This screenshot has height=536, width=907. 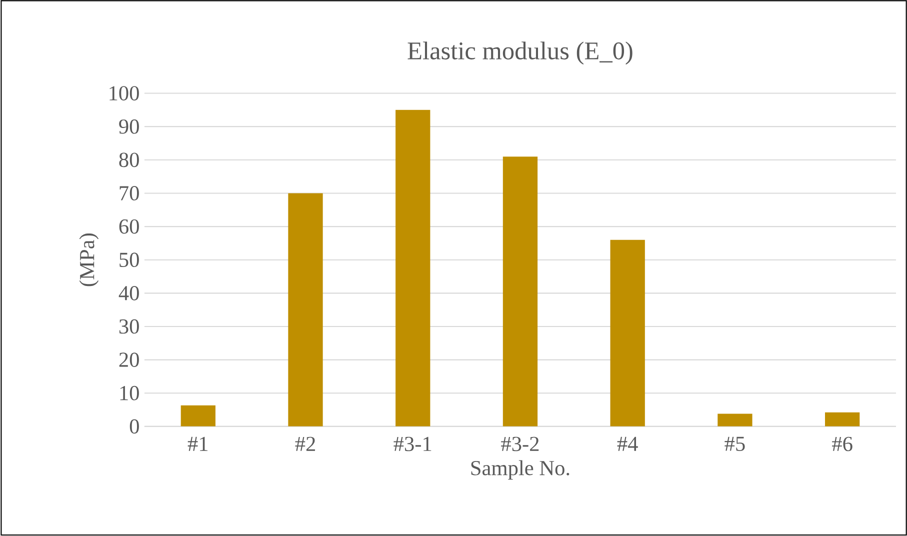 What do you see at coordinates (129, 126) in the screenshot?
I see `y-tick-label: 90` at bounding box center [129, 126].